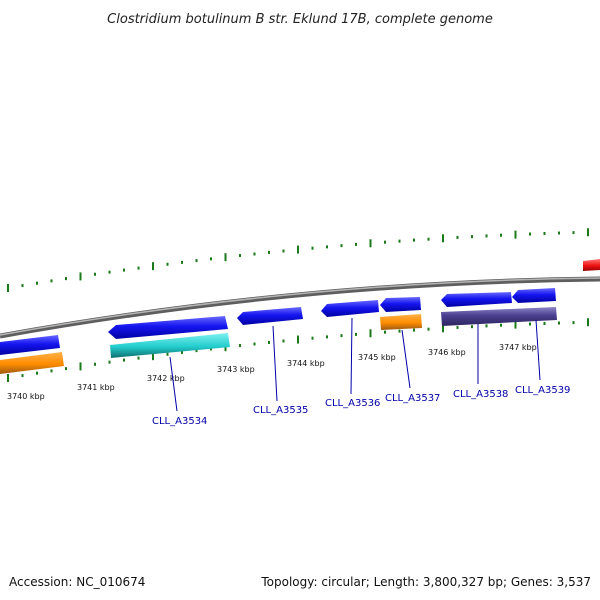 The width and height of the screenshot is (600, 600). I want to click on gene-label-leaders, so click(355, 364).